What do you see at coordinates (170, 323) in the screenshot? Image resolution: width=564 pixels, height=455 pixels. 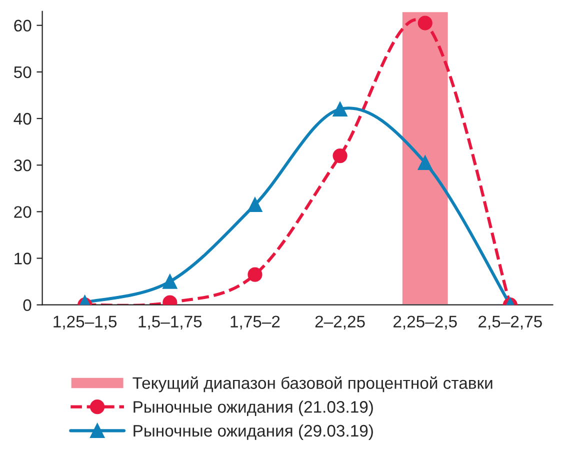 I see `x-tick-label: 1,5–1,75` at bounding box center [170, 323].